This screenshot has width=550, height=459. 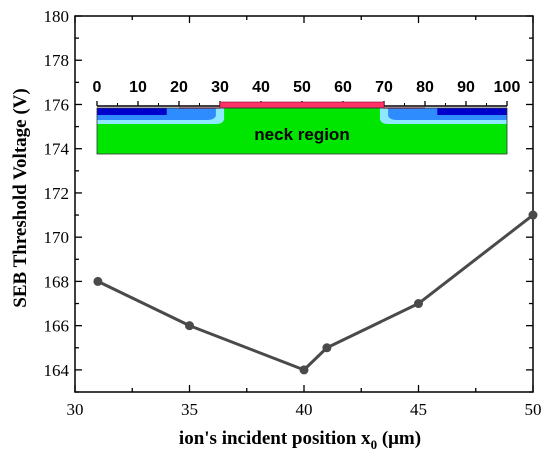 What do you see at coordinates (75, 409) in the screenshot?
I see `x-tick-label: 30` at bounding box center [75, 409].